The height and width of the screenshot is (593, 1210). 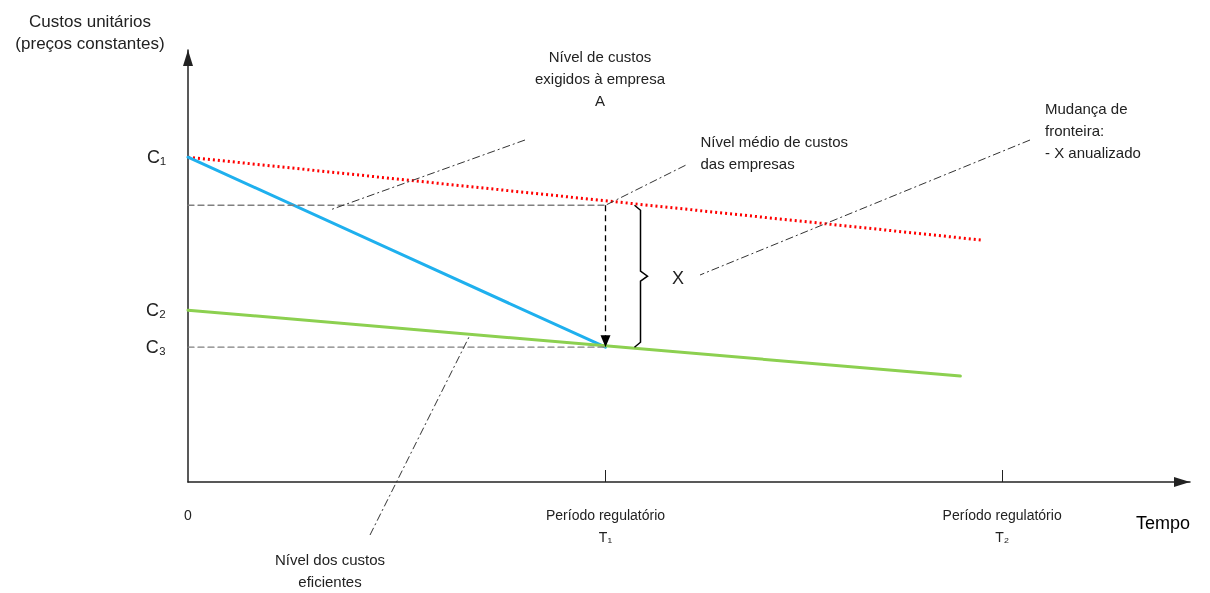 What do you see at coordinates (605, 526) in the screenshot?
I see `x-tick-label: Período regulatório T₁` at bounding box center [605, 526].